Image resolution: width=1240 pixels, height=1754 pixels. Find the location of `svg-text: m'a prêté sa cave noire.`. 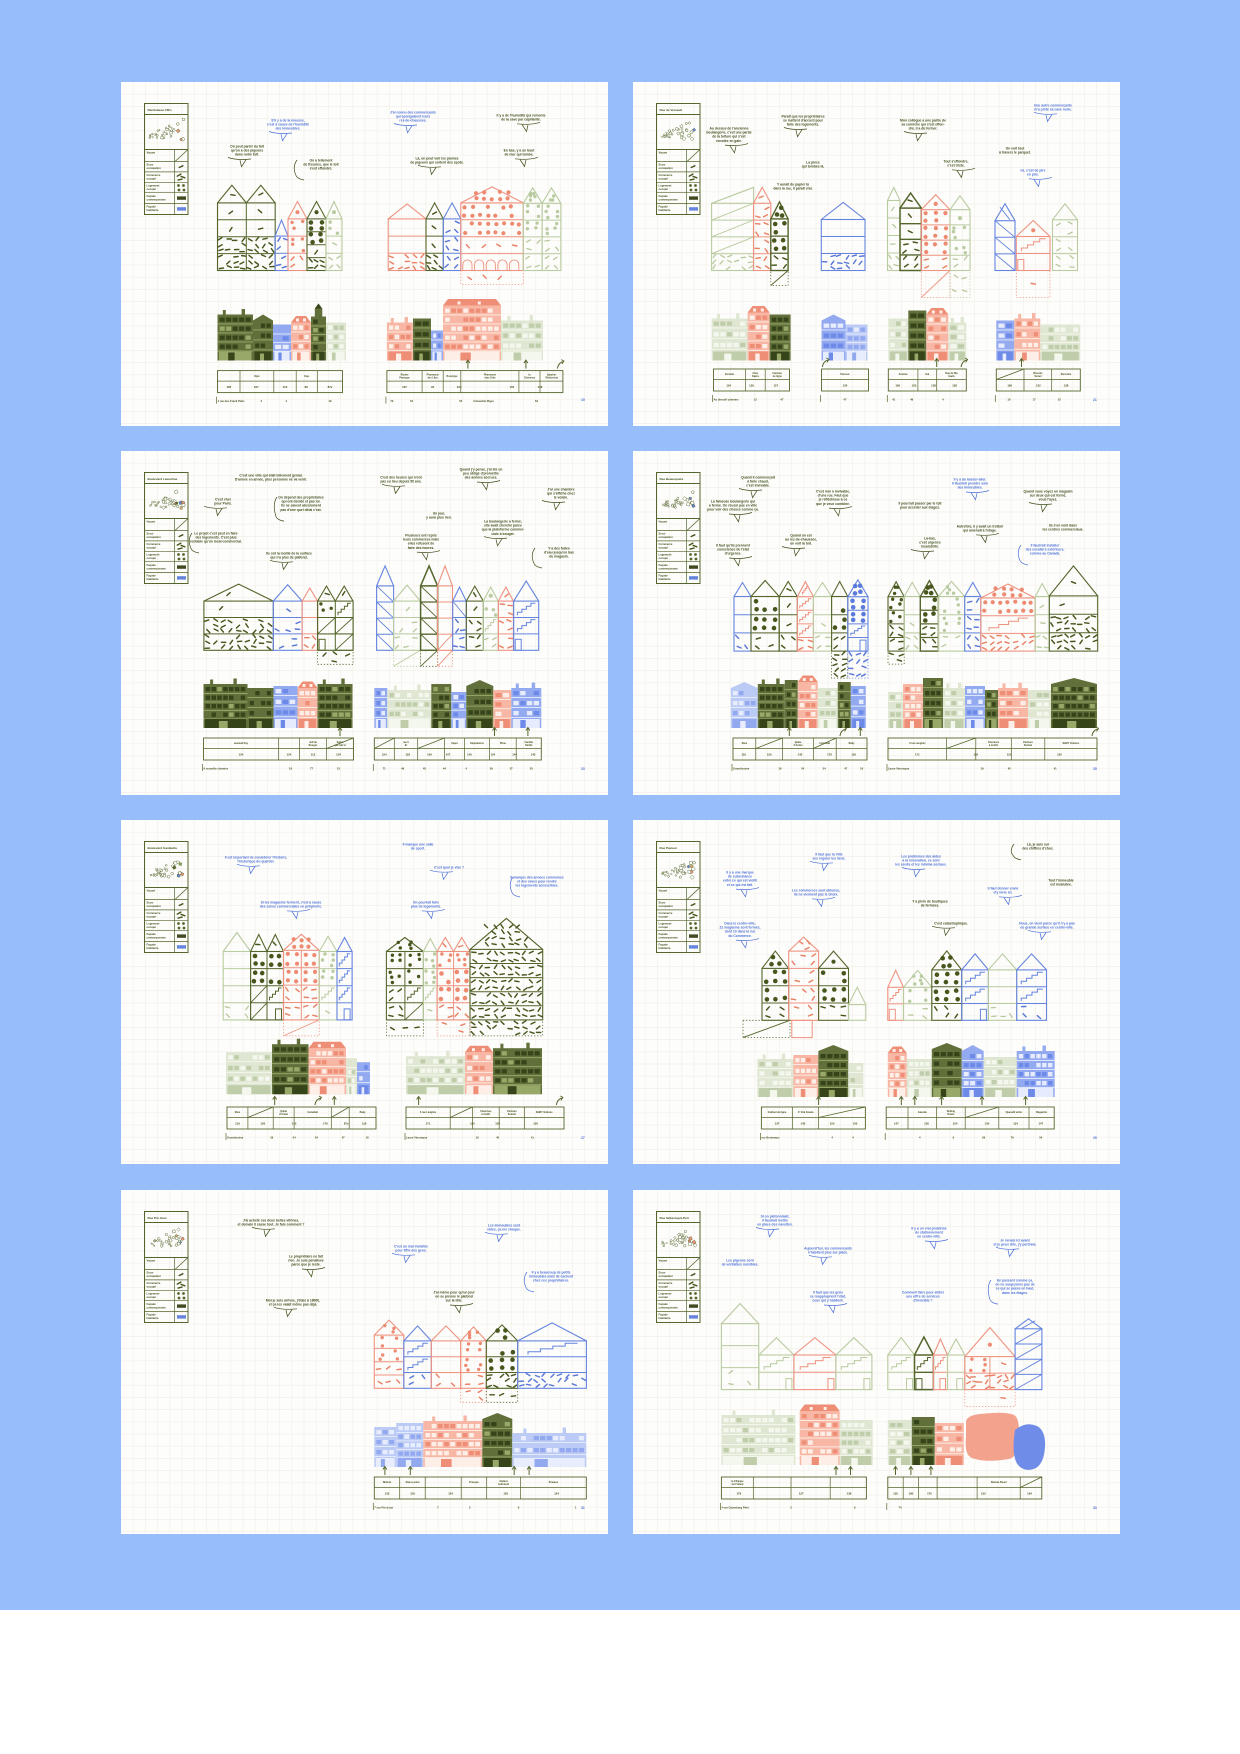

svg-text: m'a prêté sa cave noire. is located at coordinates (1053, 110).